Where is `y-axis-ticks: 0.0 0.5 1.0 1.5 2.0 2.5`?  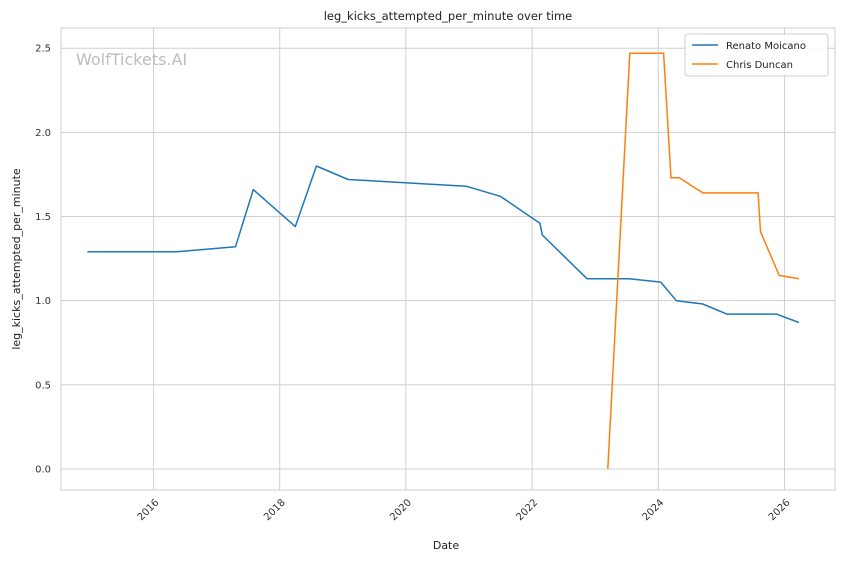
y-axis-ticks: 0.0 0.5 1.0 1.5 2.0 2.5 is located at coordinates (43, 260).